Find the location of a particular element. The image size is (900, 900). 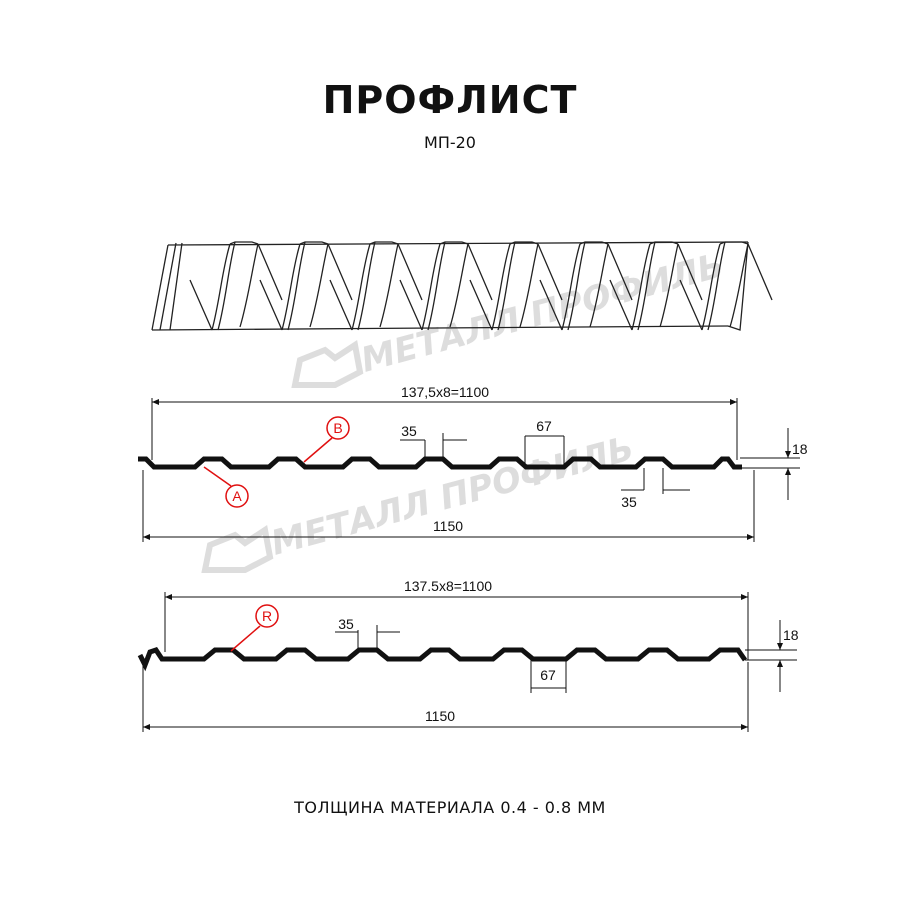

profile-1-section is located at coordinates (440, 463).